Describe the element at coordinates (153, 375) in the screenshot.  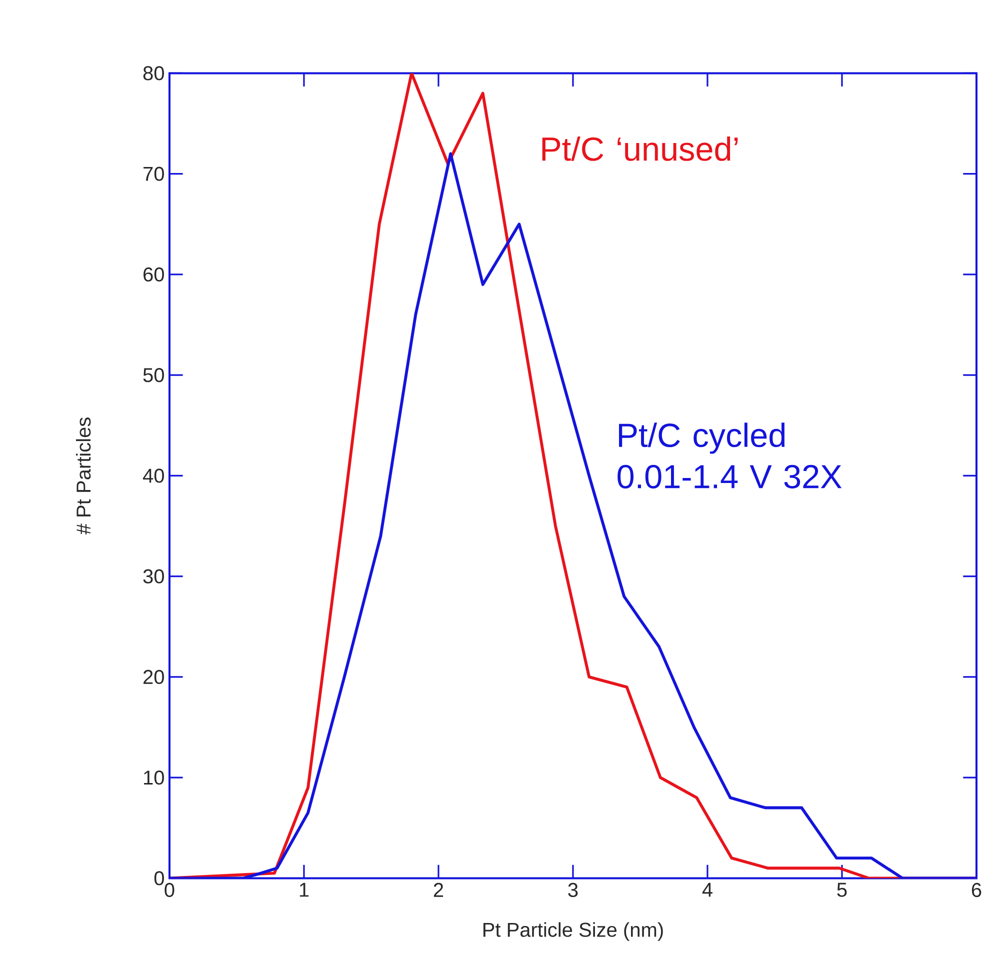
I see `y-tick-label: 50` at that location.